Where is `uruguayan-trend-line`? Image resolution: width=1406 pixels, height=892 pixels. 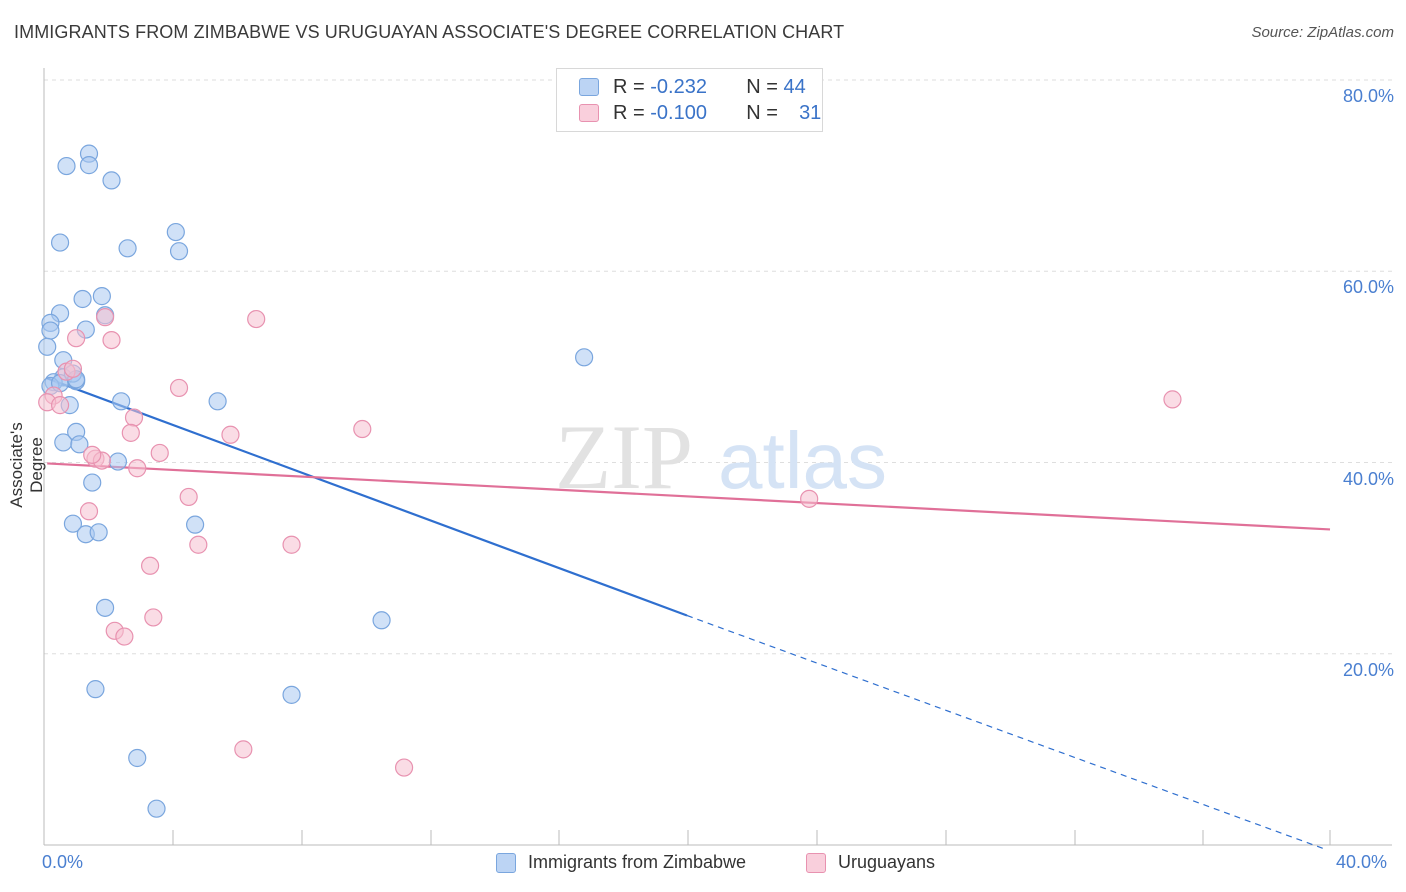 uruguayan-trend-line is located at coordinates (689, 496).